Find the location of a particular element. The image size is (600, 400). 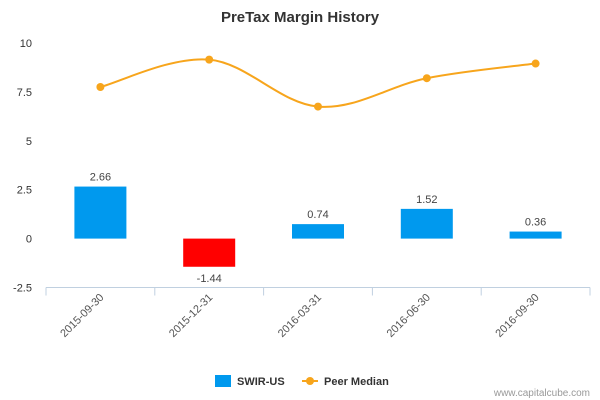

bar-data-label: 1.52 is located at coordinates (426, 200).